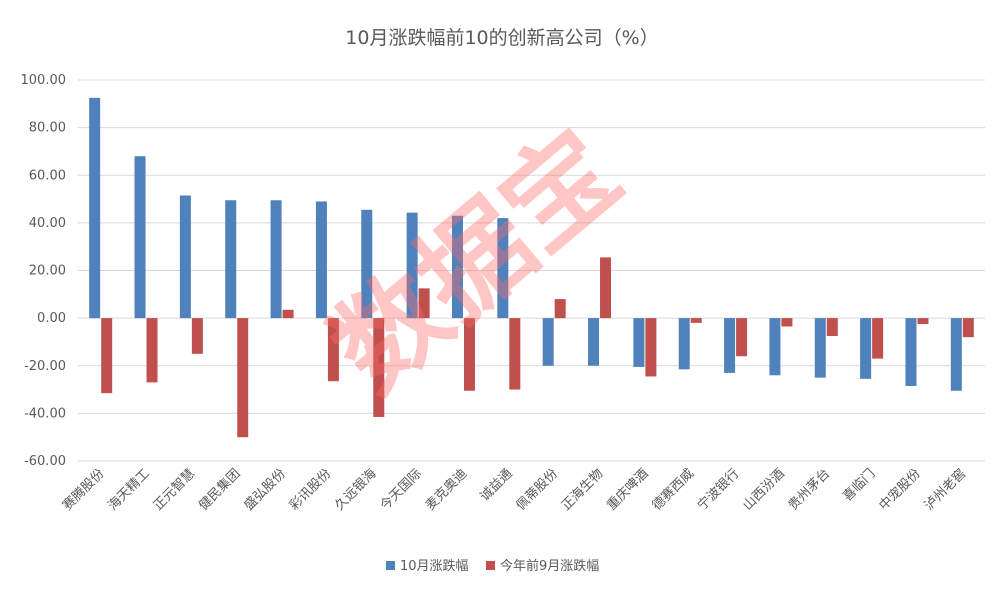  I want to click on y-tick-label: 60.00, so click(47, 175).